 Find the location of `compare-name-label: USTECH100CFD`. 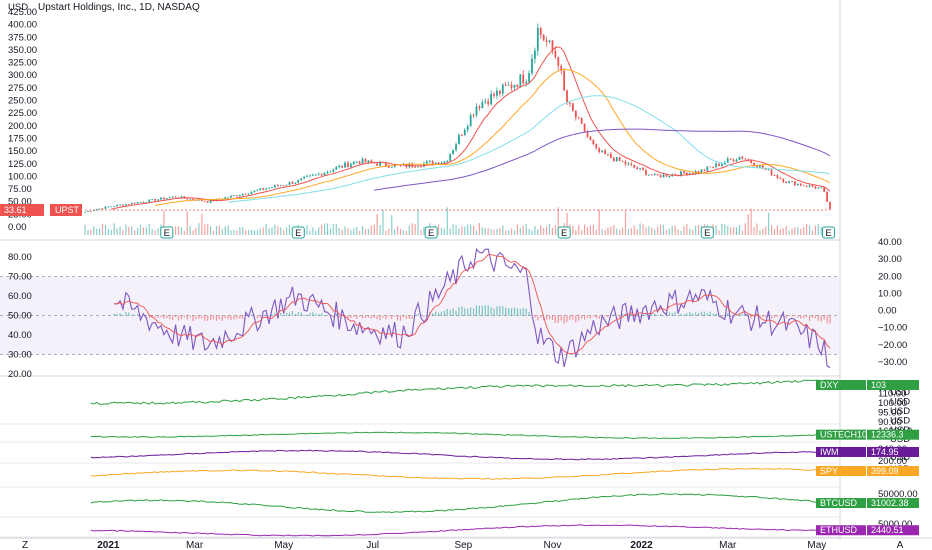

compare-name-label: USTECH100CFD is located at coordinates (855, 435).